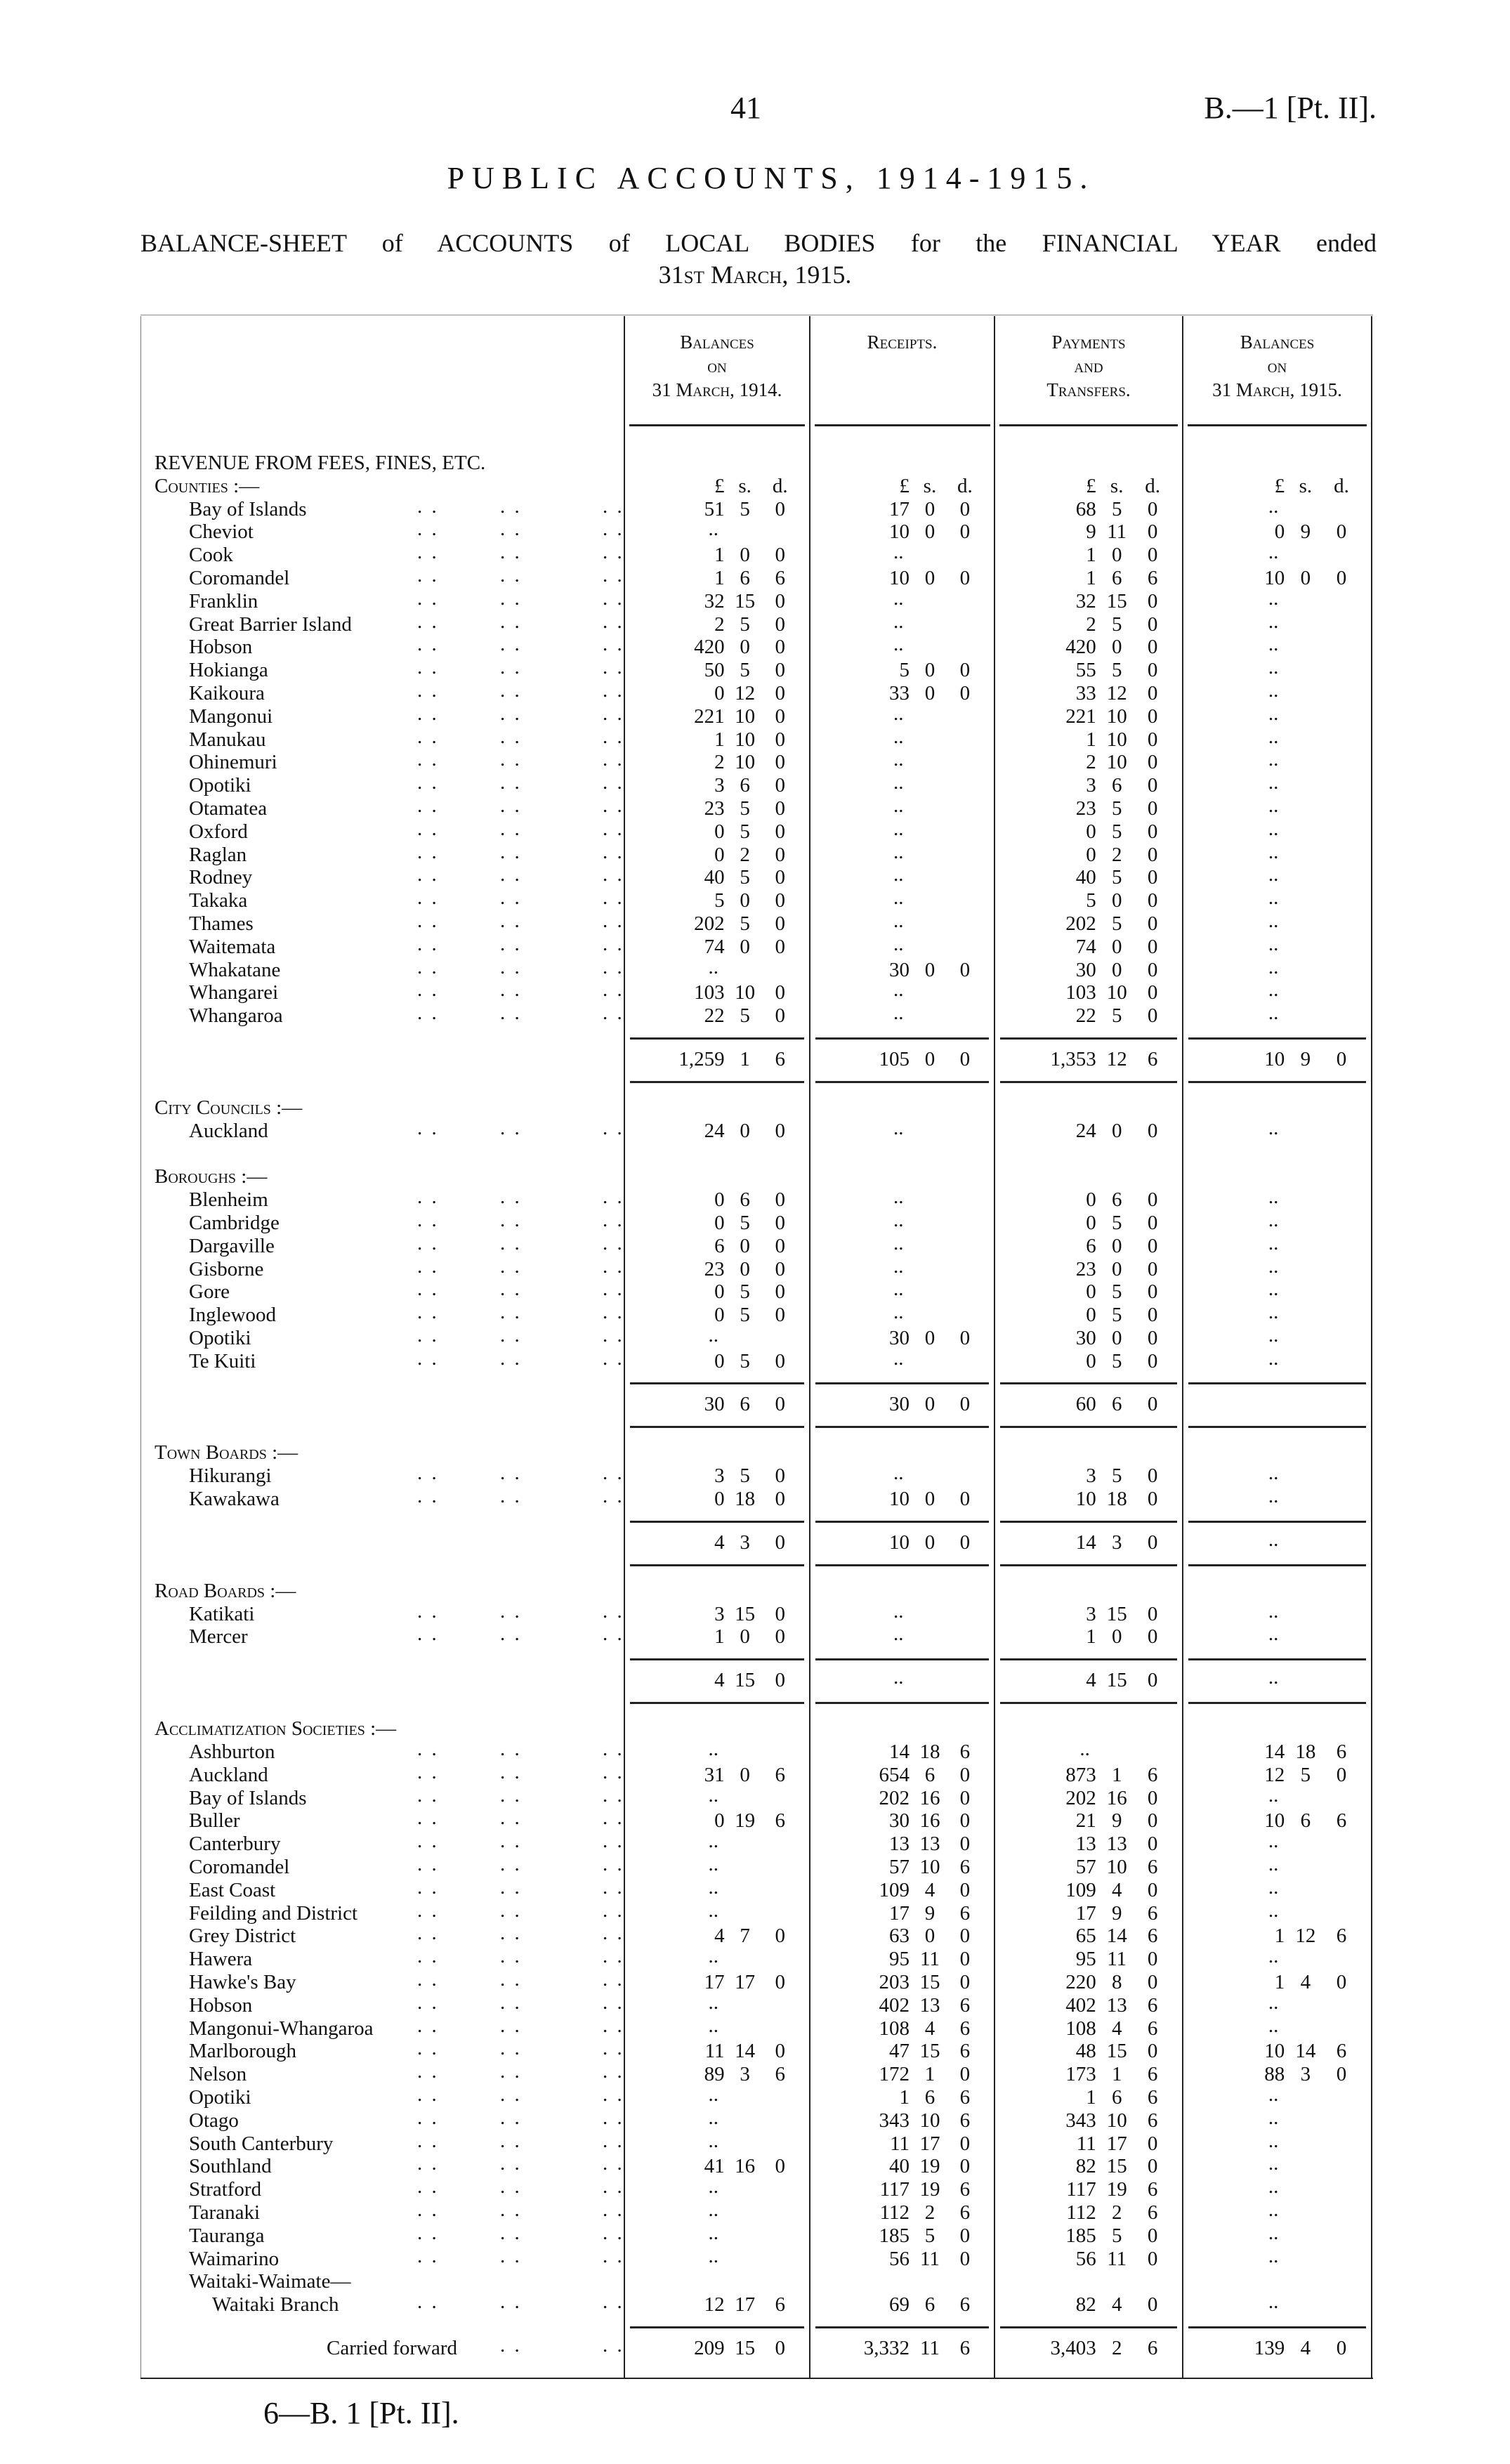  I want to click on label-cell: Waitaki Branch . . . . . ., so click(382, 2303).